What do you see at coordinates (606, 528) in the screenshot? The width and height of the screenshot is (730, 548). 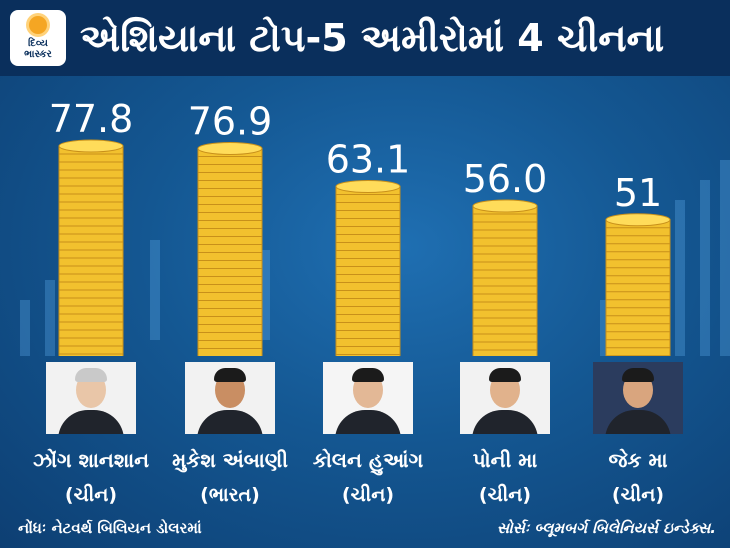 I see `source-note: સોર્સઃ બ્લૂમબર્ગ બિલેનિયર્સ ઇન્ડેક્સ.` at bounding box center [606, 528].